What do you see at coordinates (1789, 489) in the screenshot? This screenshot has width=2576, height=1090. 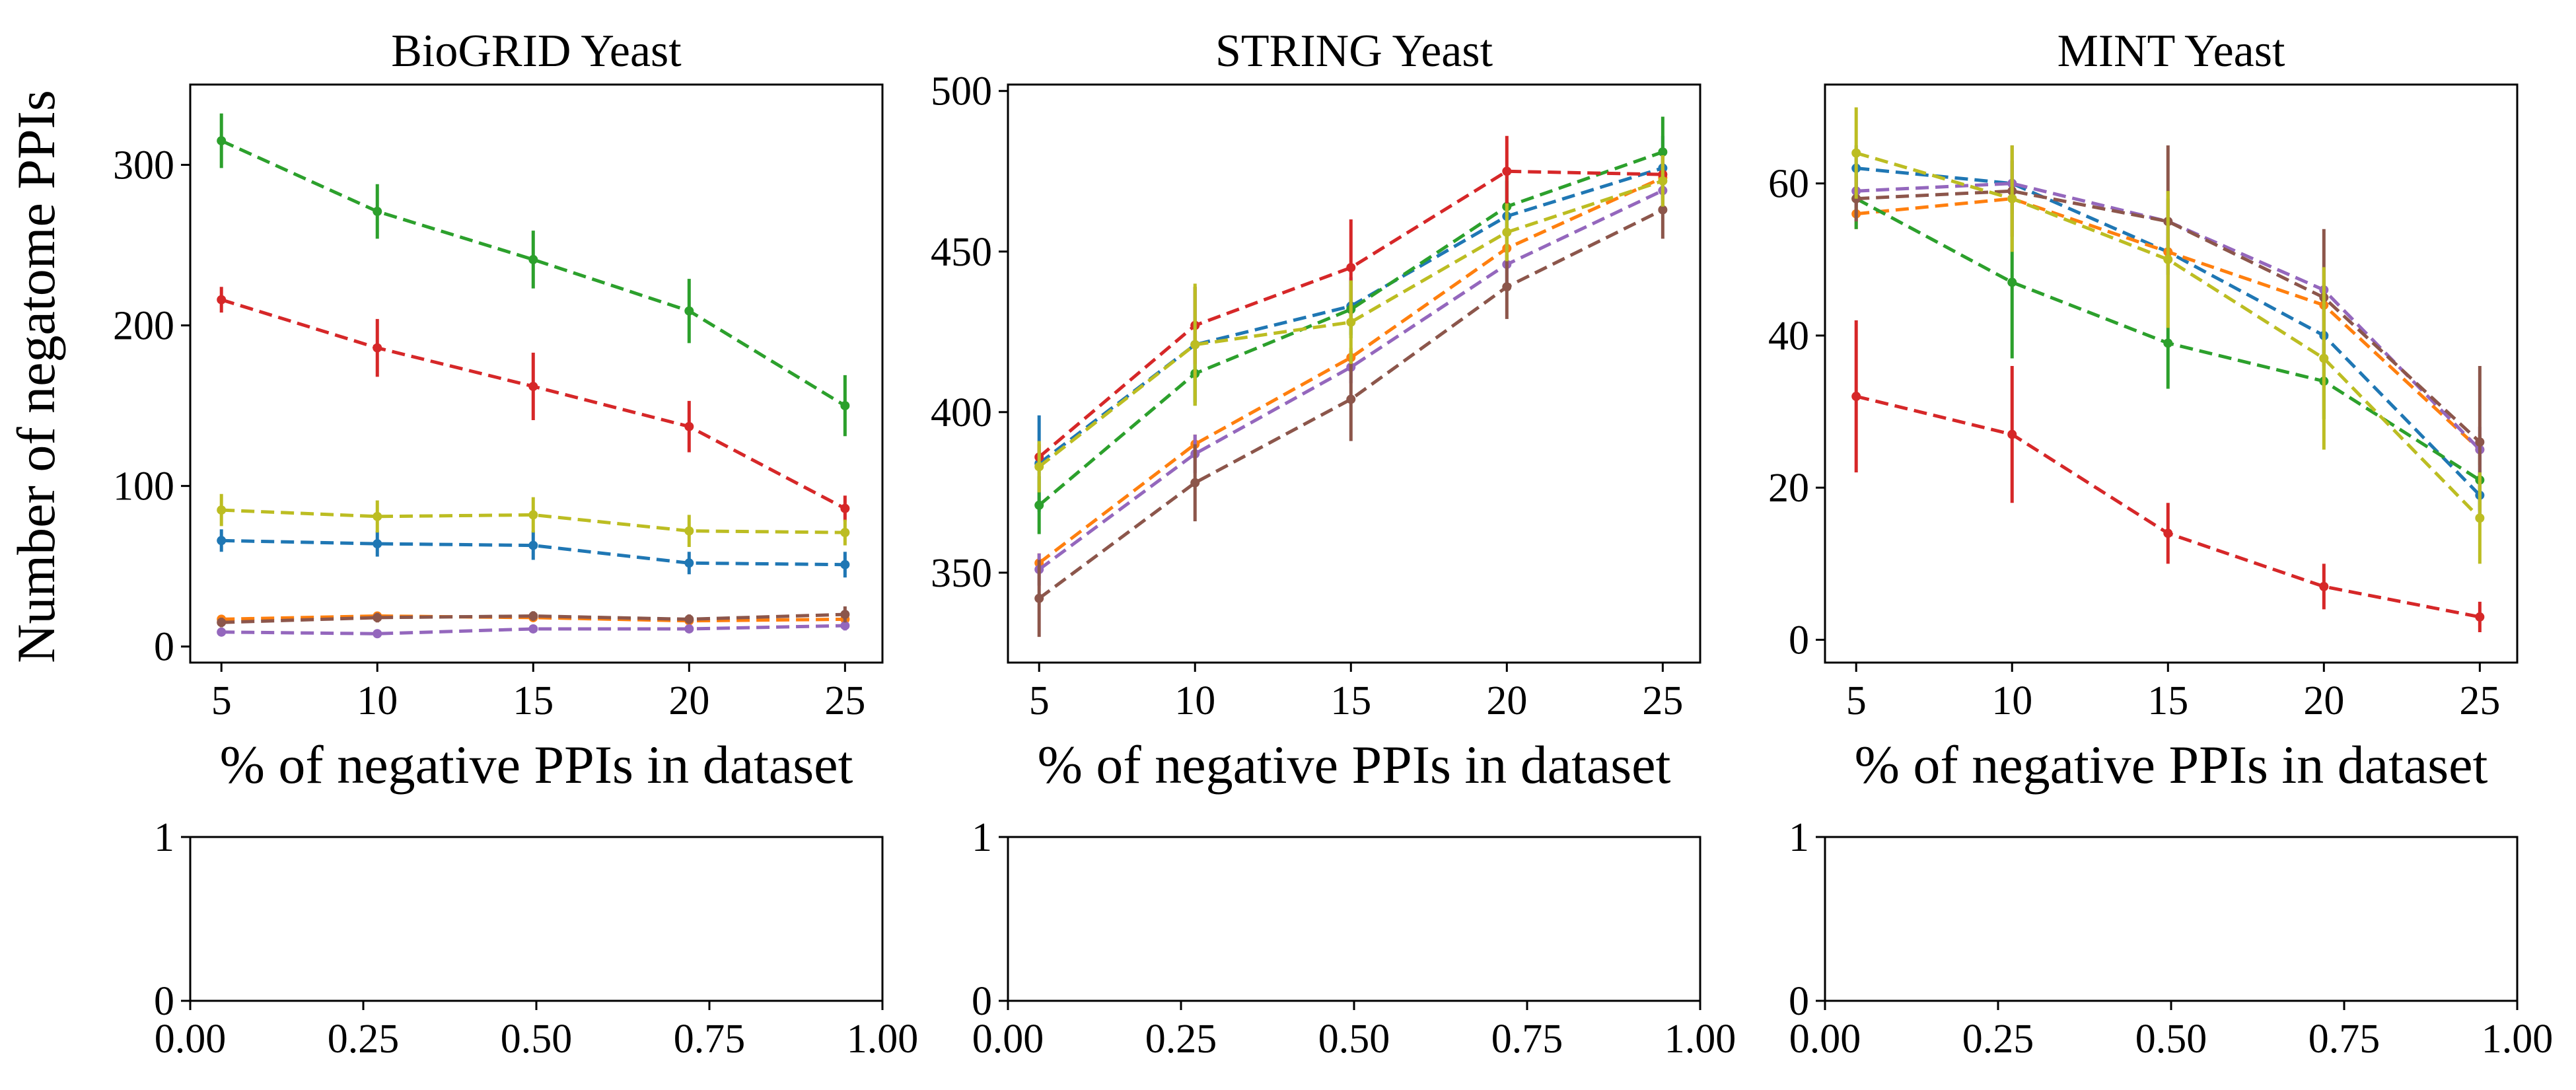 I see `y-tick-label: 20` at bounding box center [1789, 489].